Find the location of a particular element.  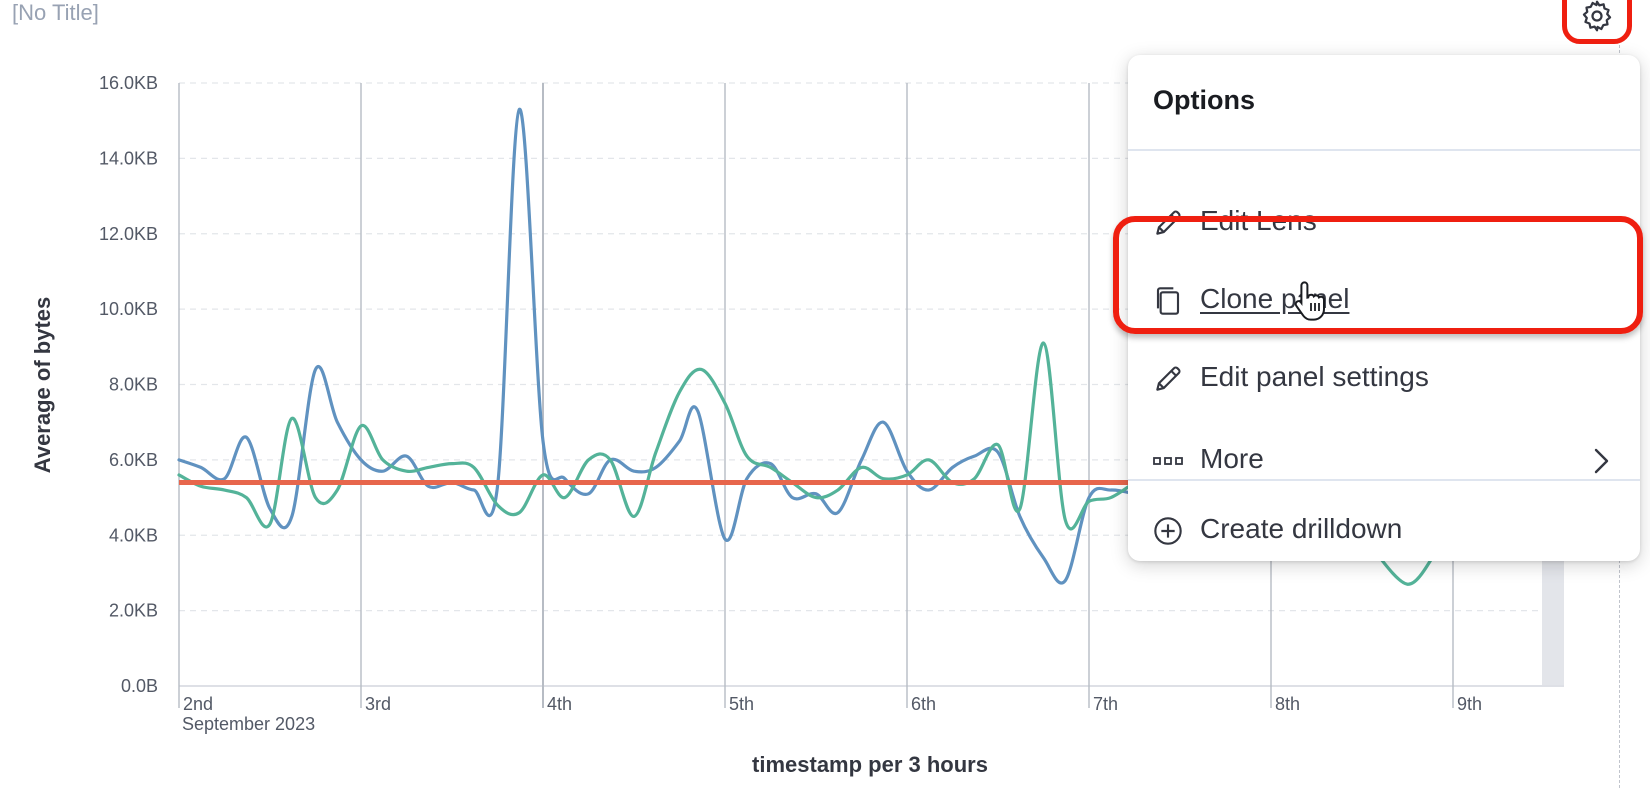

menu-item-create-drilldown: Create drilldown is located at coordinates (1384, 530).